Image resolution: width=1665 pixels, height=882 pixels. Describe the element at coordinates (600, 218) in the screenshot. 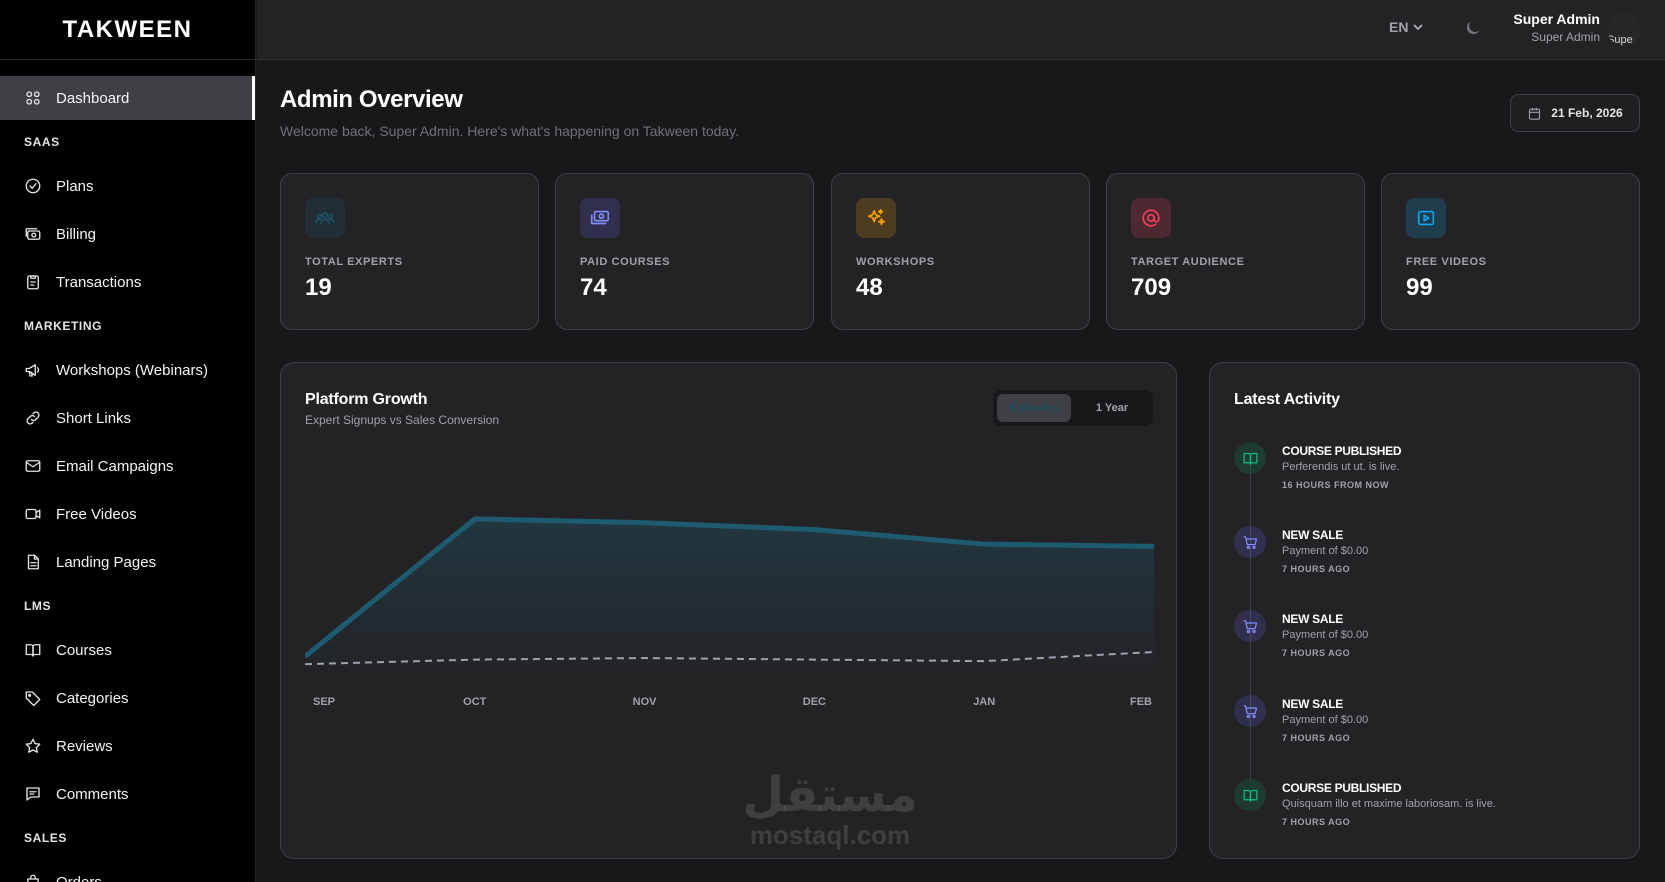

I see `money-icon` at that location.